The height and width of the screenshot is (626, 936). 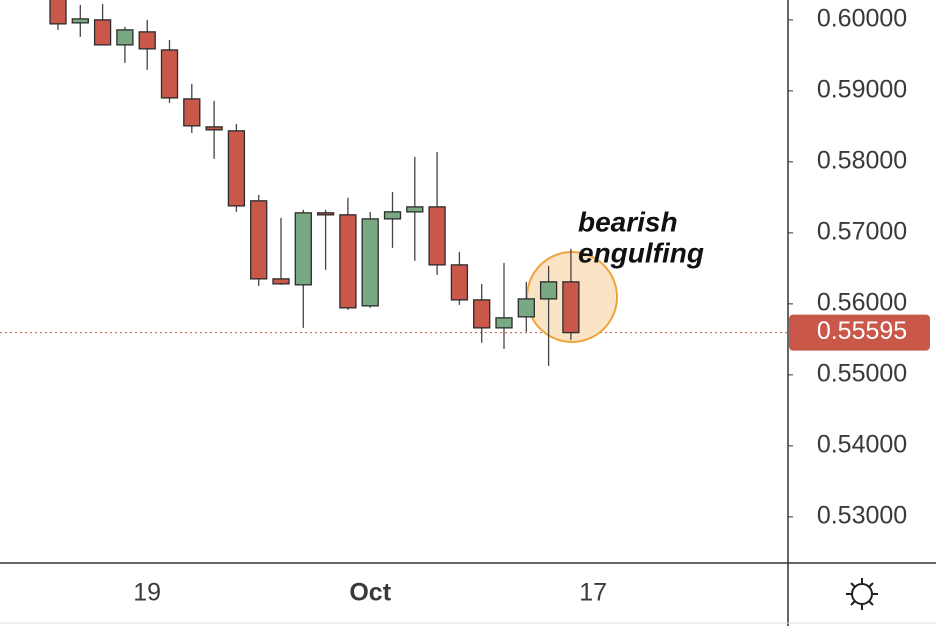 I want to click on x-tick-label: 19, so click(x=147, y=593).